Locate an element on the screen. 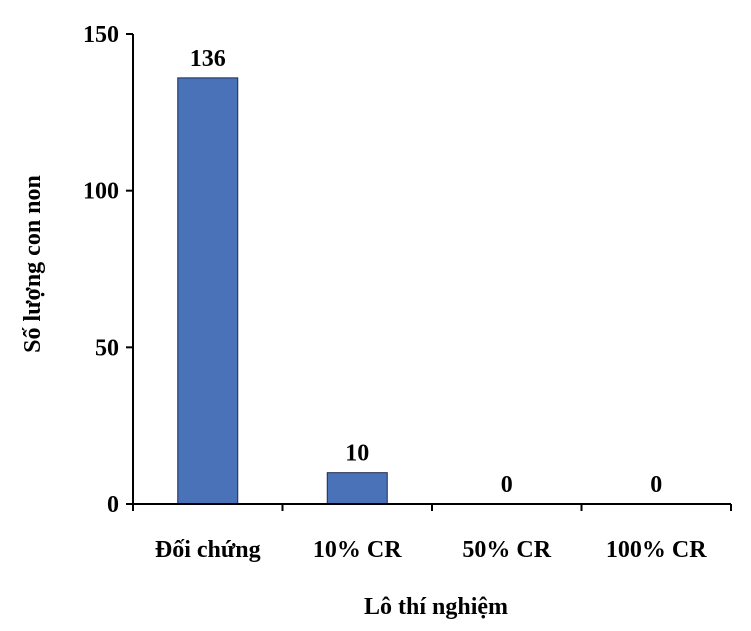 The image size is (751, 631). y-tick-label-1: 50 is located at coordinates (107, 348).